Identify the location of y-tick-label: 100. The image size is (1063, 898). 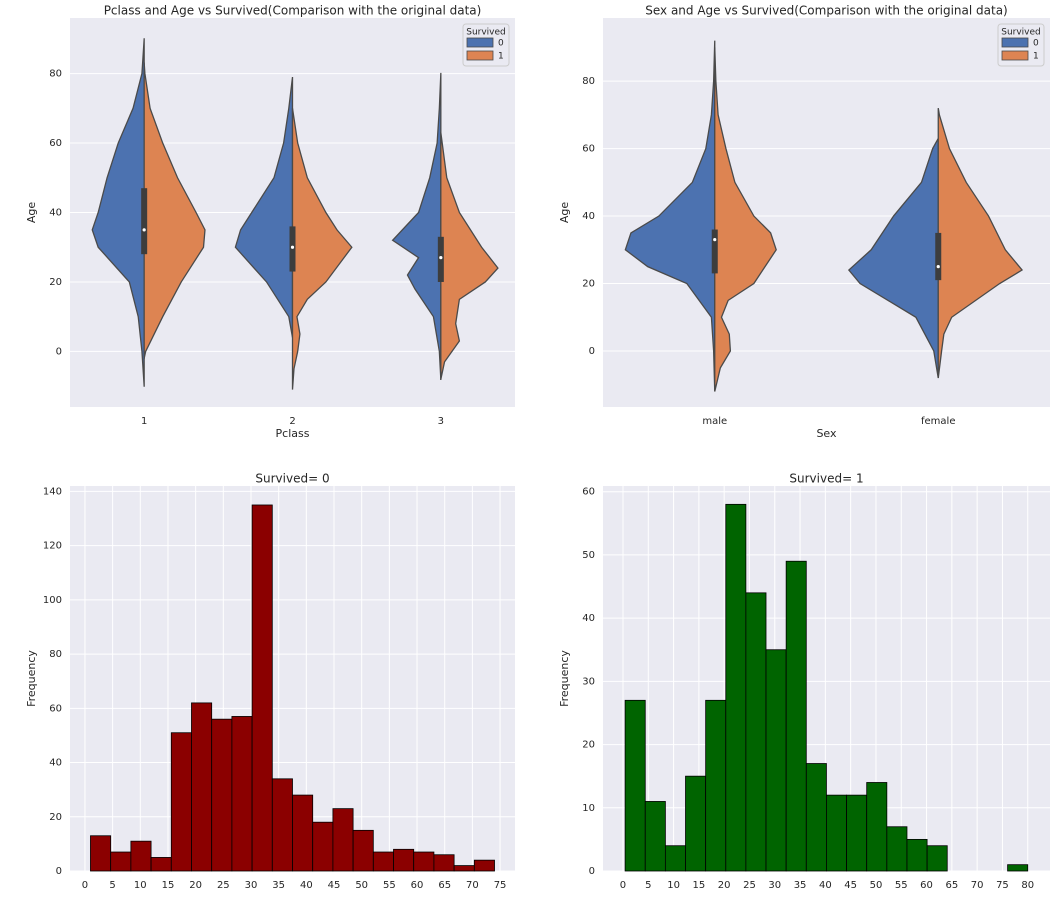
(52, 600).